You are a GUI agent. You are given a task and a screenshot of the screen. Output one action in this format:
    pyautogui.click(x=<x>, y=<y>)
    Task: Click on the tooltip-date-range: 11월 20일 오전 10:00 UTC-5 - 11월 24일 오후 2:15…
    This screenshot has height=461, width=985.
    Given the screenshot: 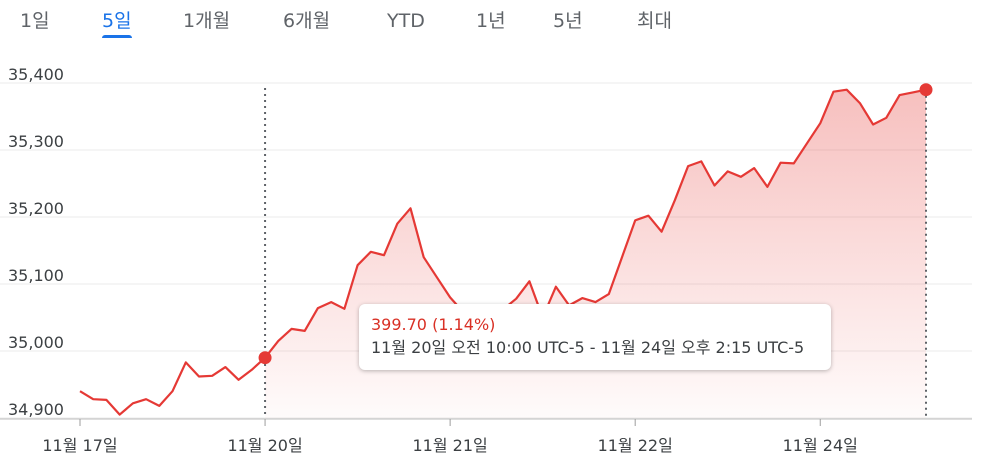 What is the action you would take?
    pyautogui.click(x=588, y=347)
    